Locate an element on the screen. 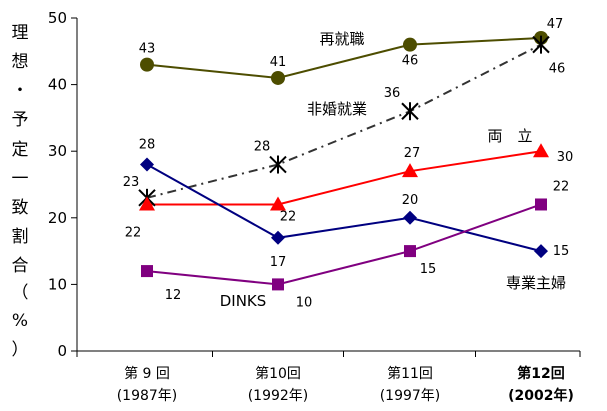  y-axis-label-char: 定 is located at coordinates (20, 150).